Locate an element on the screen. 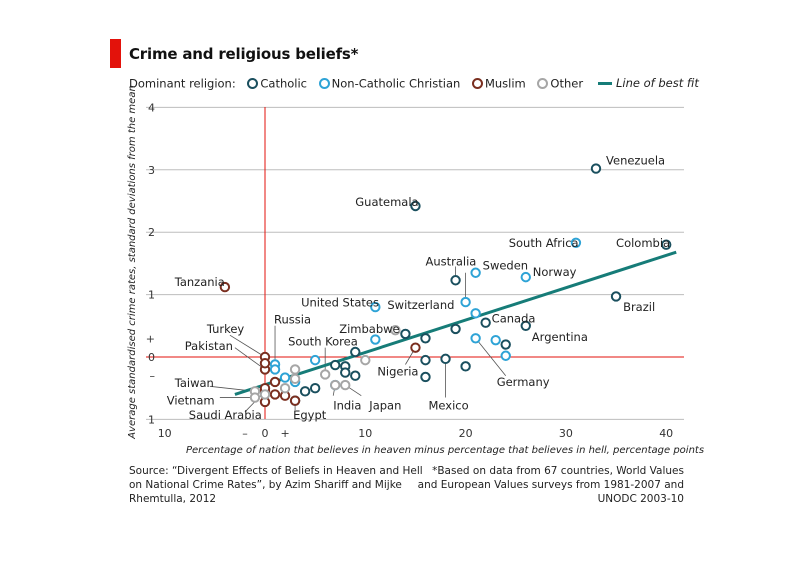 This screenshot has width=810, height=588. y-tick-label: – is located at coordinates (153, 376).